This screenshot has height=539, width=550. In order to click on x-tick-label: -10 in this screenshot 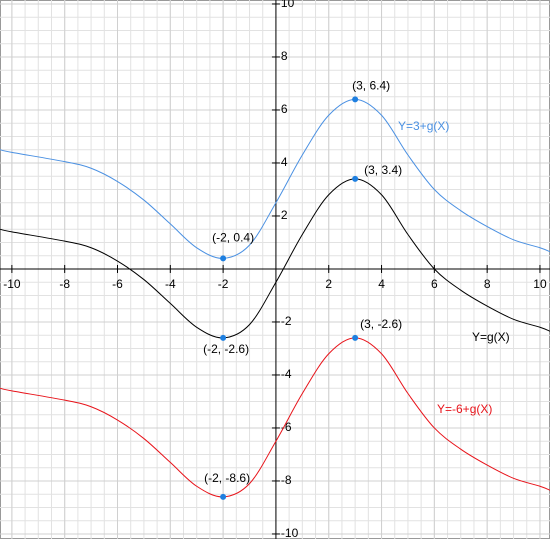, I will do `click(12, 284)`.